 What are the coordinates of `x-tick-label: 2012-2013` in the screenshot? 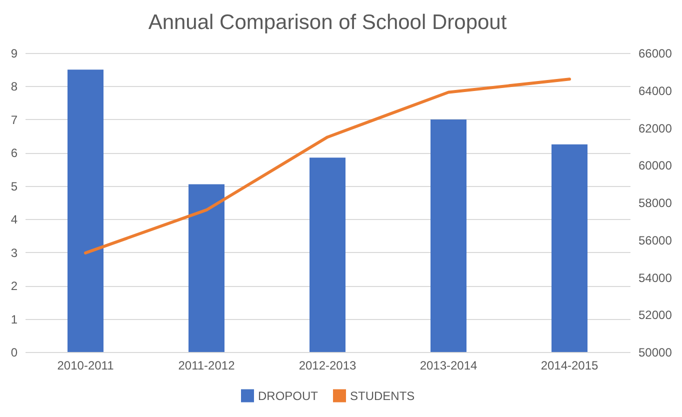 It's located at (327, 365).